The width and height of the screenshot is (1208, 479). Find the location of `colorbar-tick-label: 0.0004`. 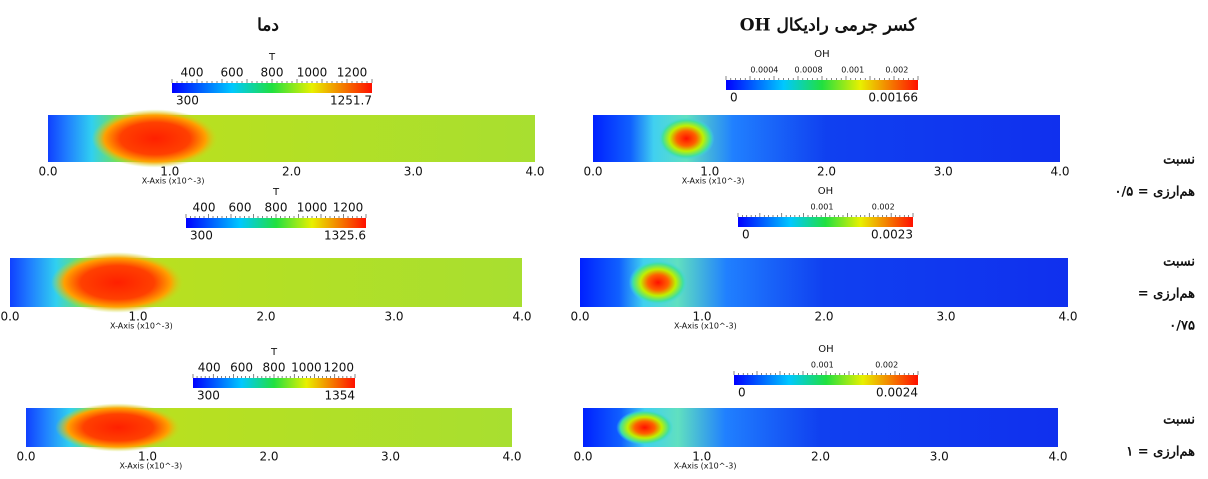

colorbar-tick-label: 0.0004 is located at coordinates (764, 70).